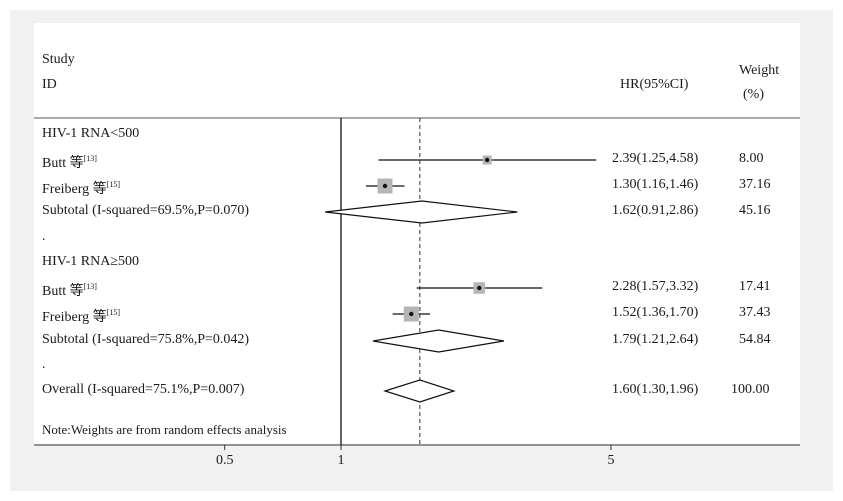 The width and height of the screenshot is (843, 501). What do you see at coordinates (49, 84) in the screenshot?
I see `header-id: ID` at bounding box center [49, 84].